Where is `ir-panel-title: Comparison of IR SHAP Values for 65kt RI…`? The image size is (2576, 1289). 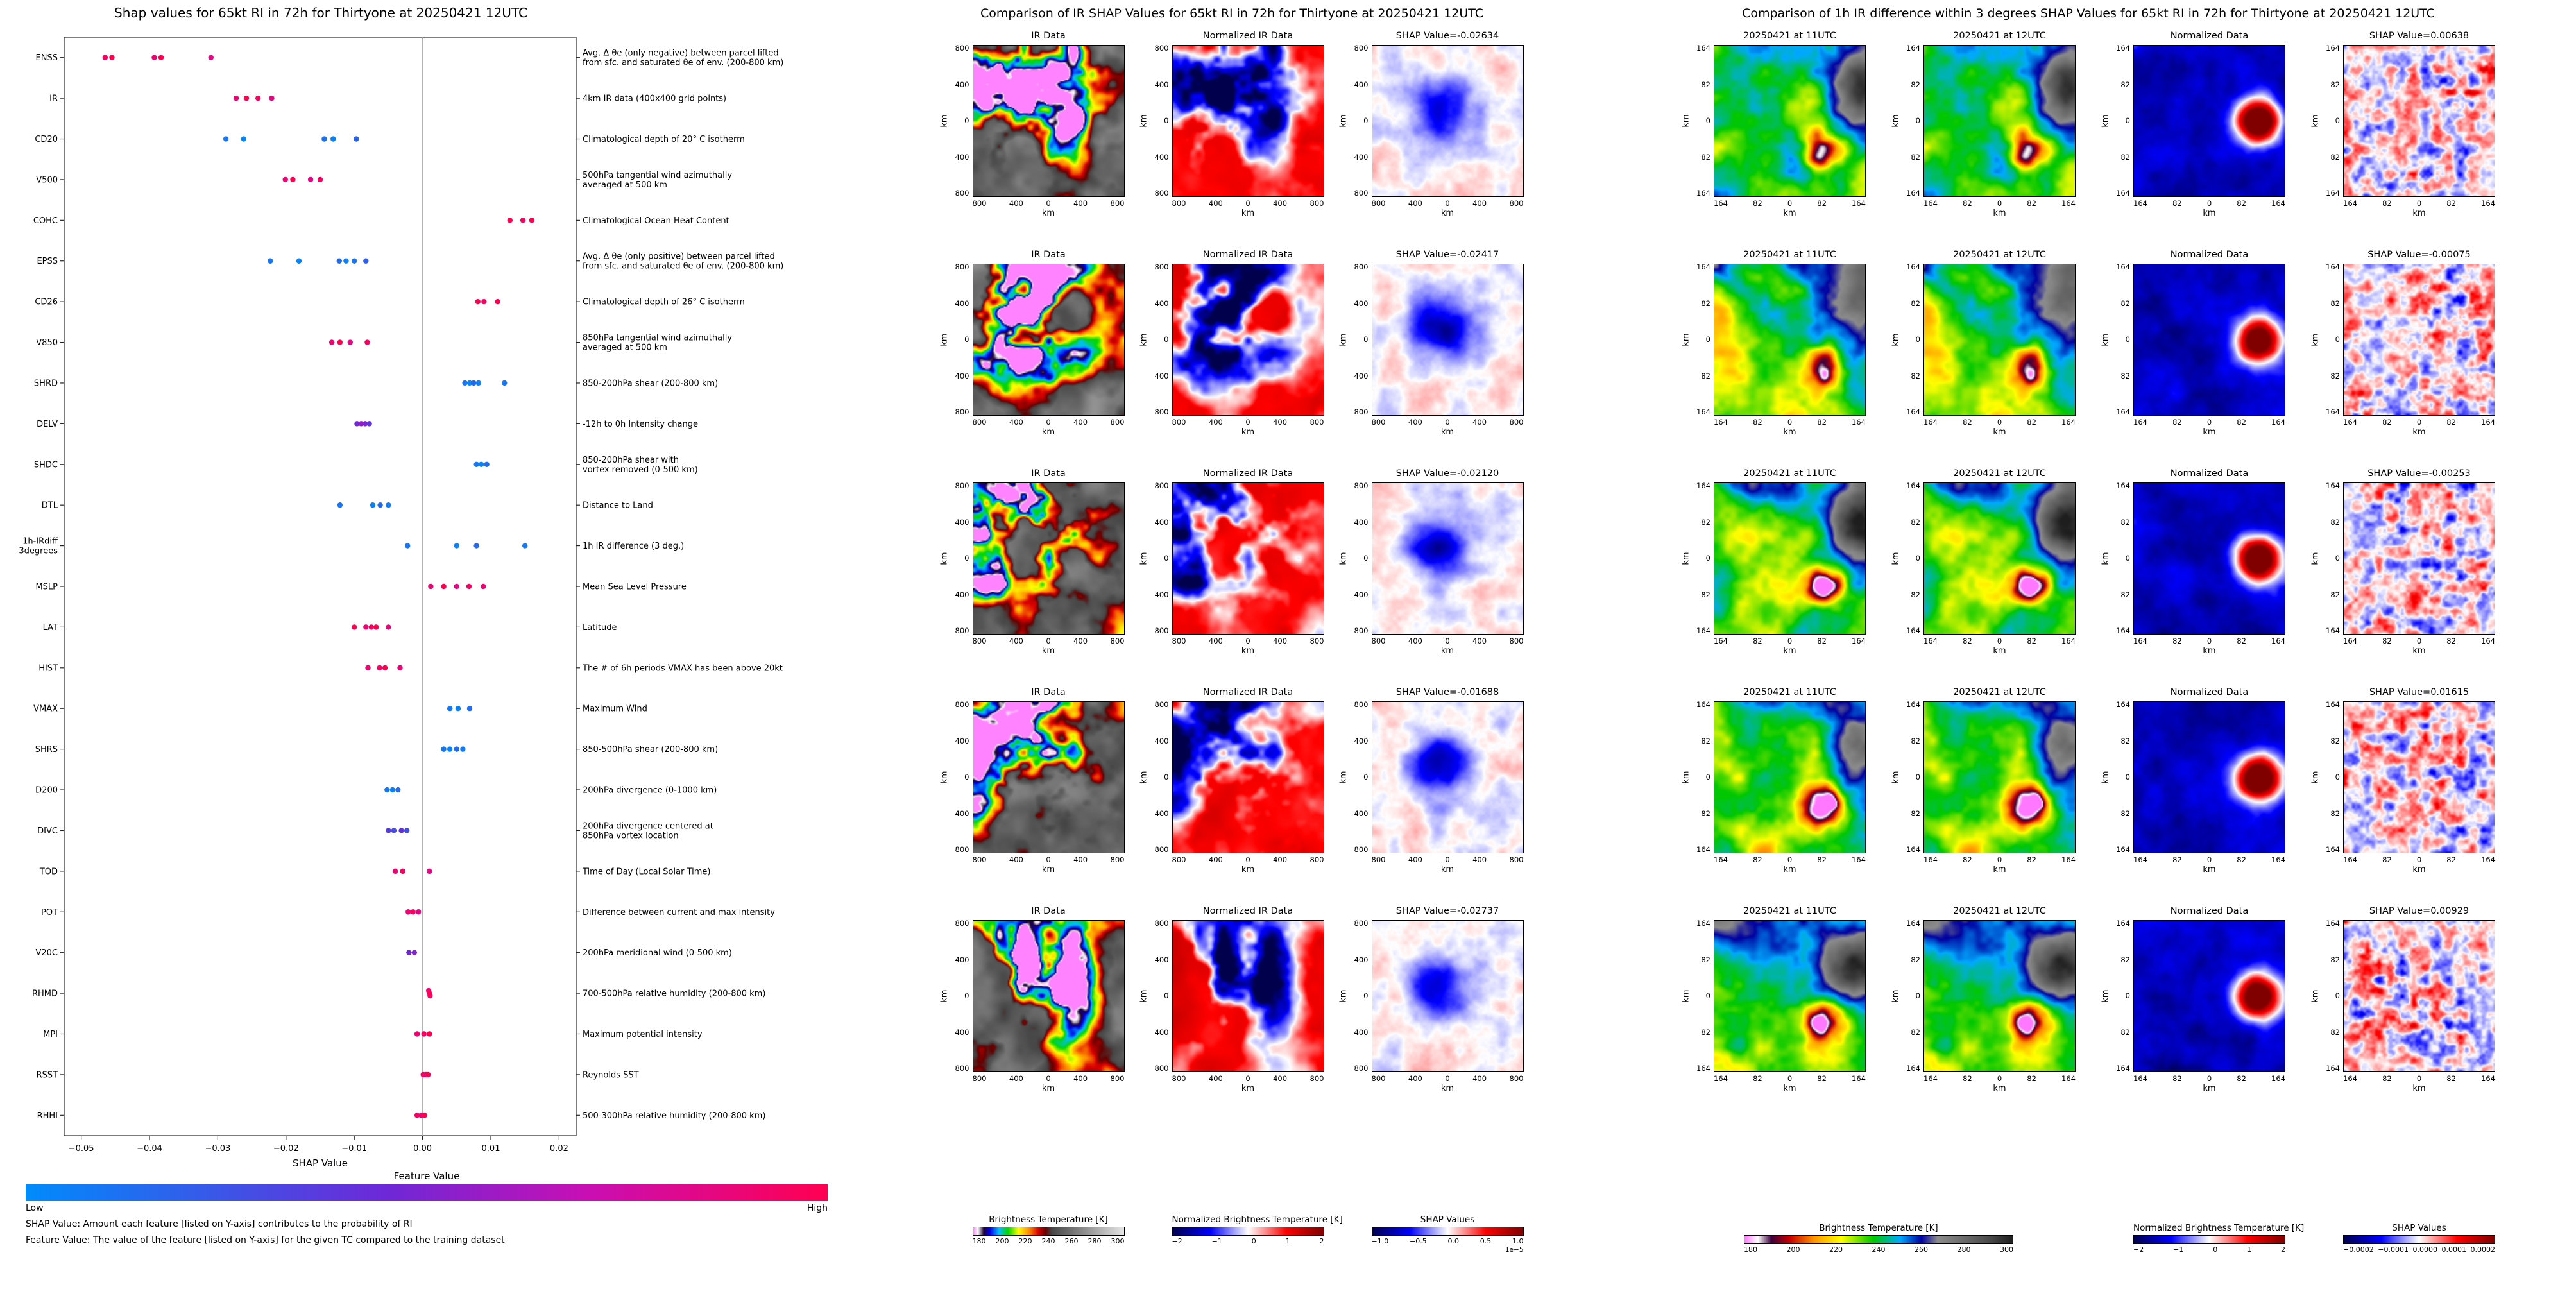
ir-panel-title: Comparison of IR SHAP Values for 65kt RI… is located at coordinates (1231, 13).